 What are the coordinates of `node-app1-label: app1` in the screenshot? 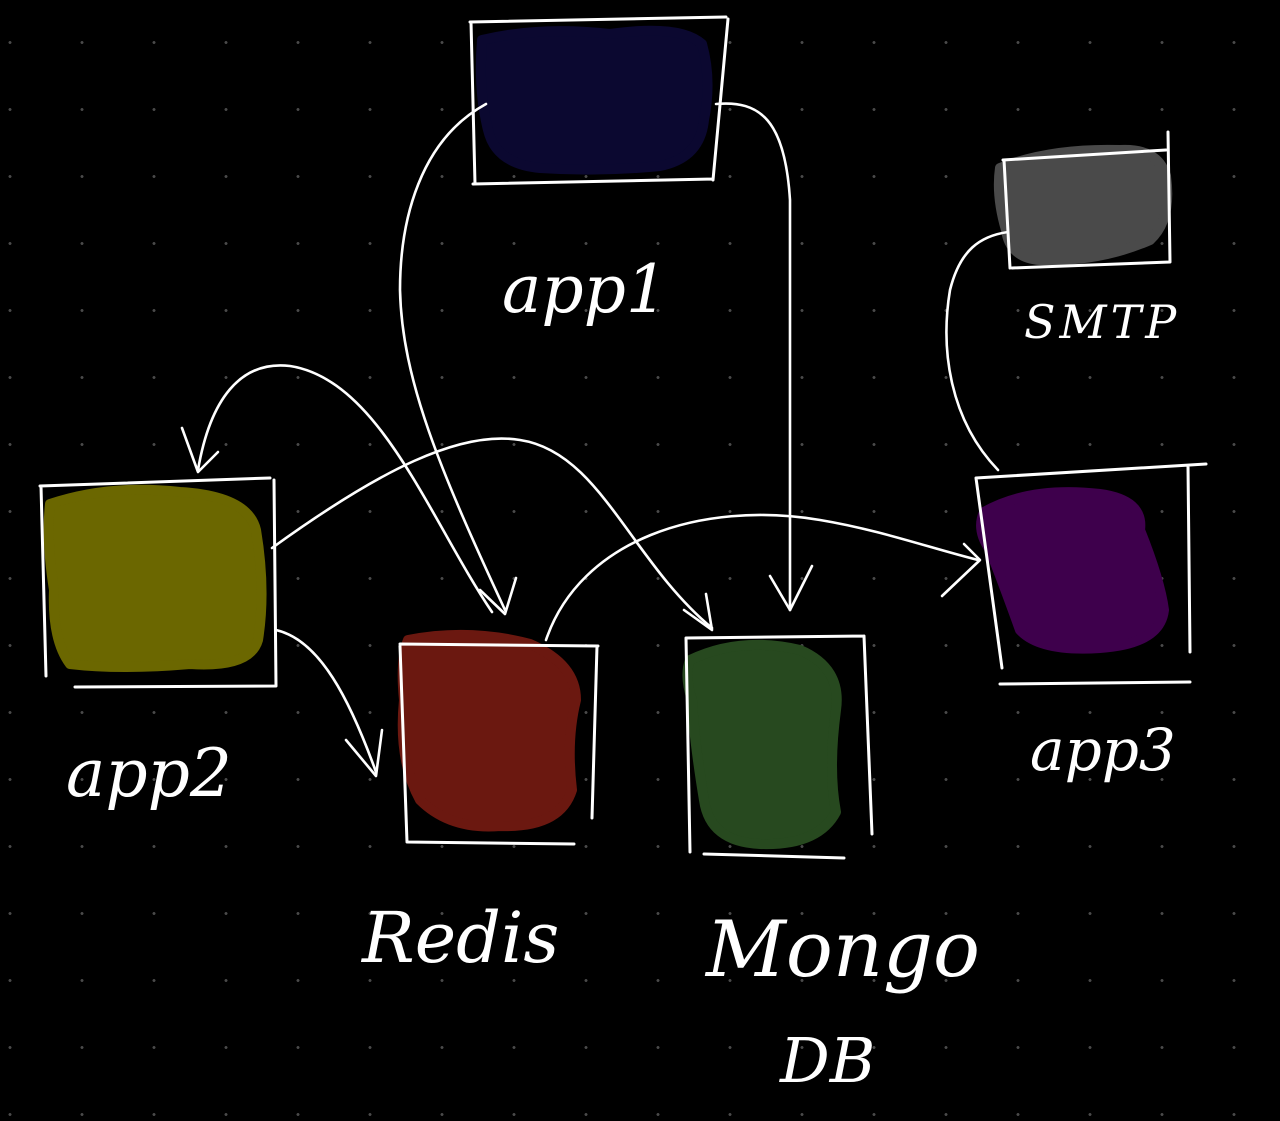 It's located at (585, 289).